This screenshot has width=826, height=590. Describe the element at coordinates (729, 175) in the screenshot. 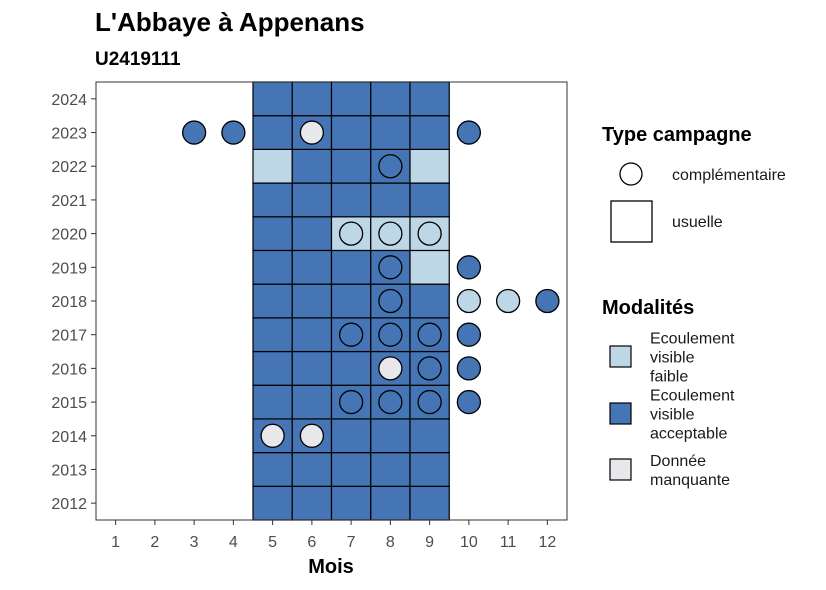

I see `legend-label-complementaire: complémentaire` at that location.